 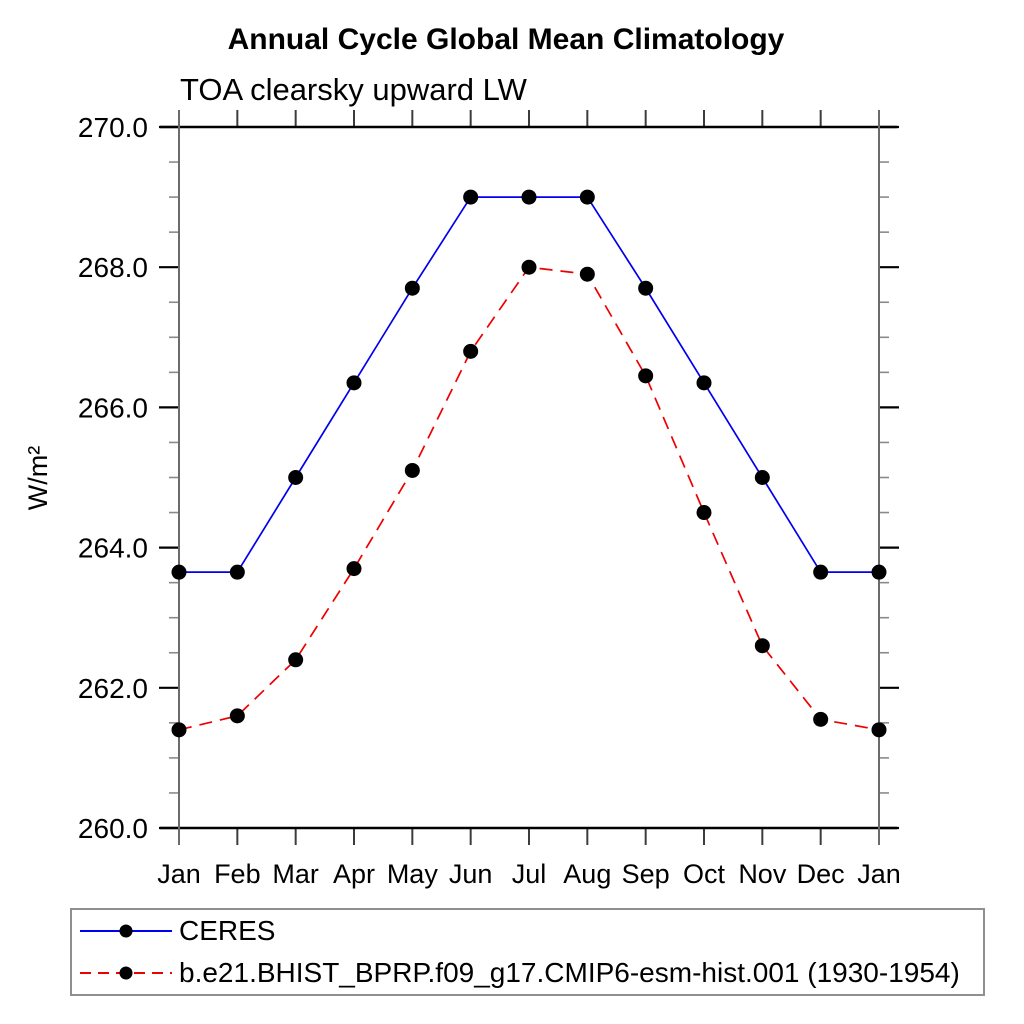 What do you see at coordinates (646, 874) in the screenshot?
I see `x-tick-label: Sep` at bounding box center [646, 874].